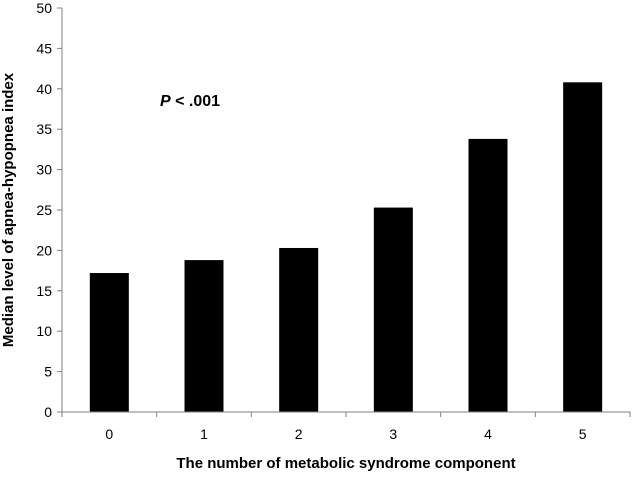 The image size is (638, 477). What do you see at coordinates (8, 209) in the screenshot?
I see `y-axis-label: Median level of apnea-hypopnea index` at bounding box center [8, 209].